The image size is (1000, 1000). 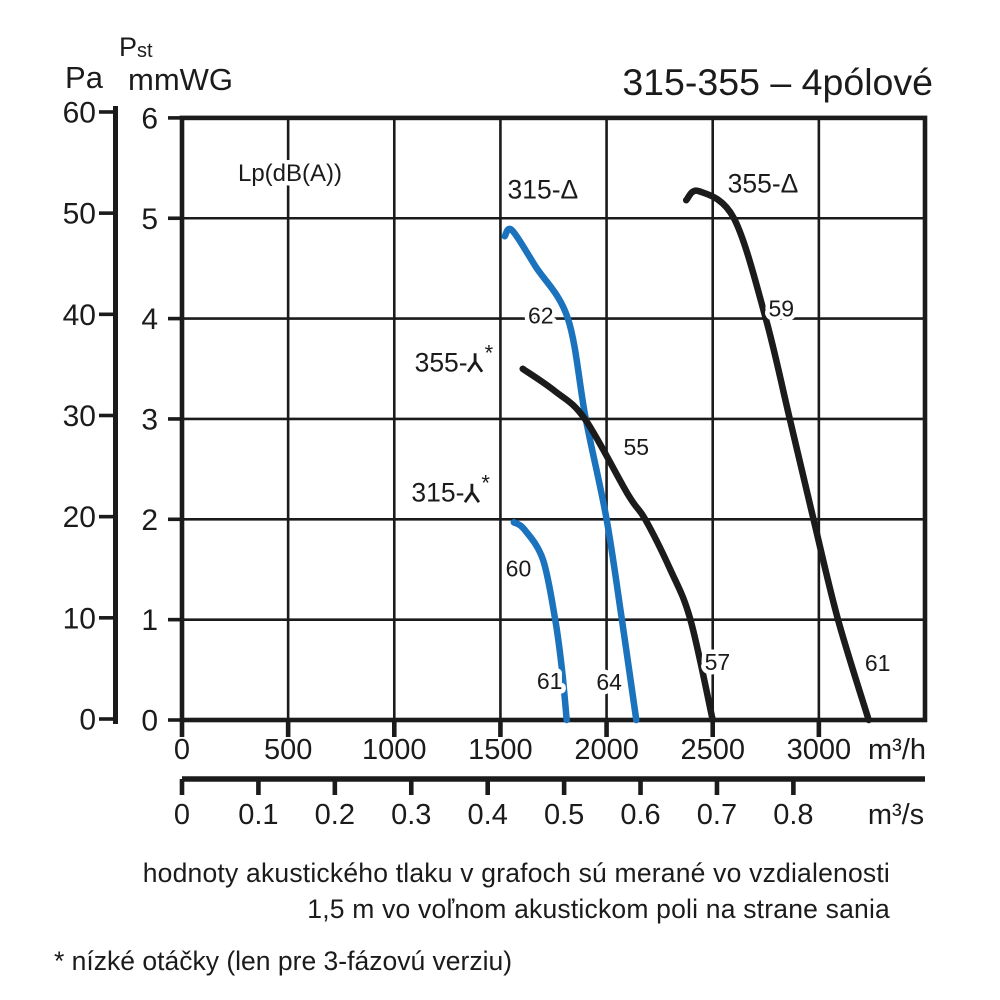 What do you see at coordinates (488, 815) in the screenshot?
I see `m3s-tick-label: 0.4` at bounding box center [488, 815].